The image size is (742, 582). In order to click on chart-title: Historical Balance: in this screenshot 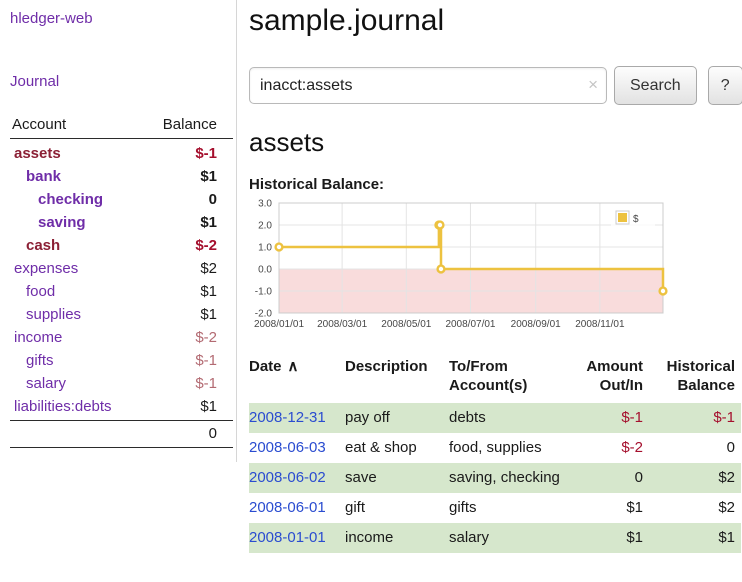, I will do `click(317, 184)`.